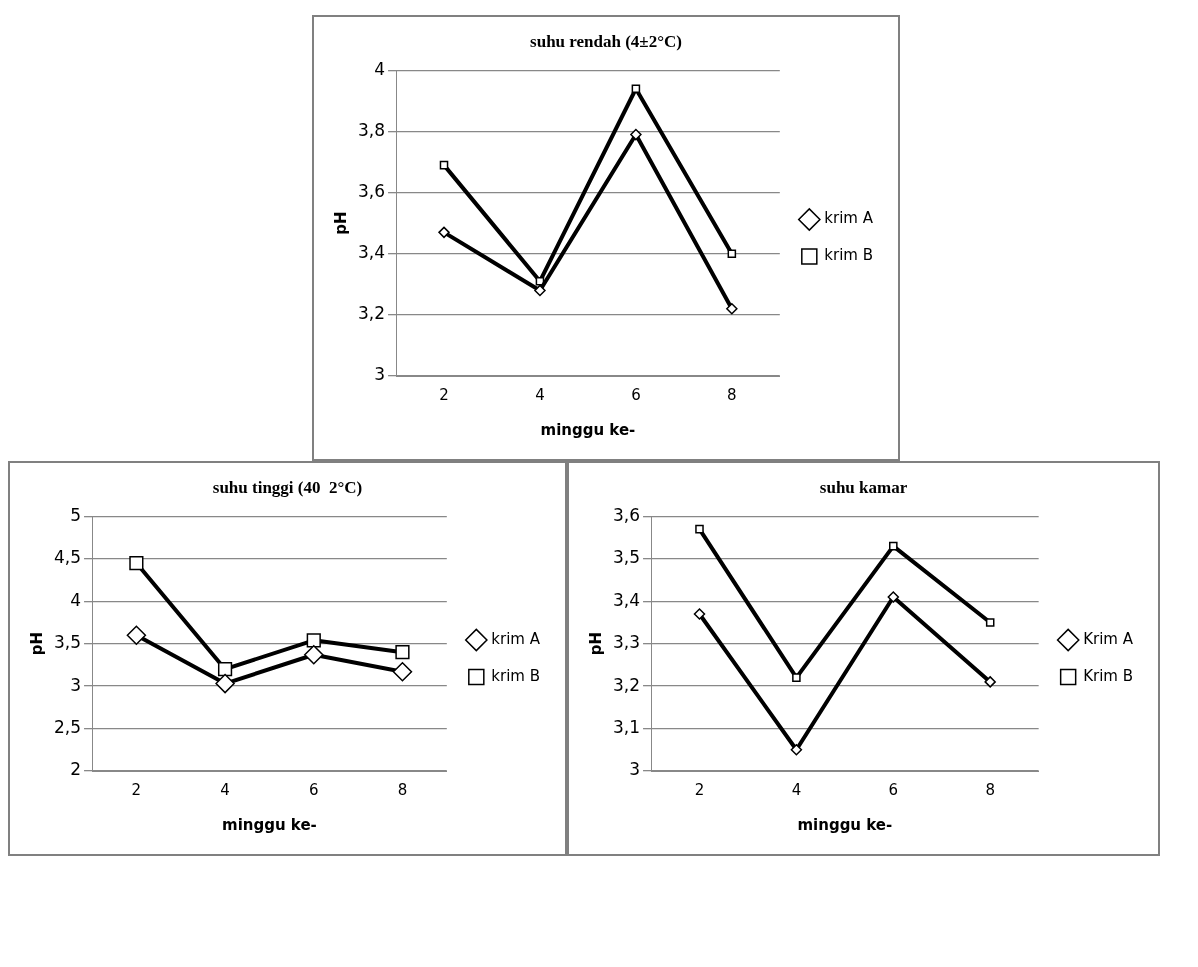 This screenshot has height=967, width=1198. Describe the element at coordinates (67, 557) in the screenshot. I see `y-tick-label: 4,5` at that location.